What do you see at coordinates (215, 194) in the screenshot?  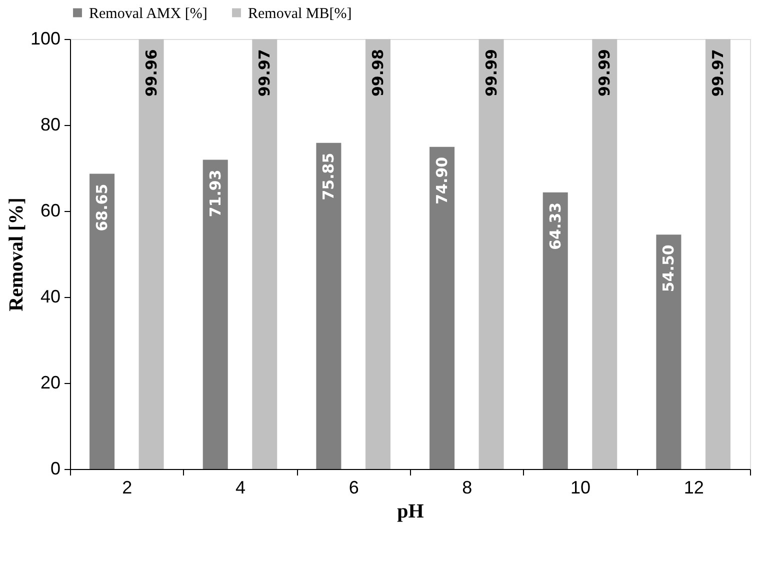 I see `data-label: 71.93` at bounding box center [215, 194].